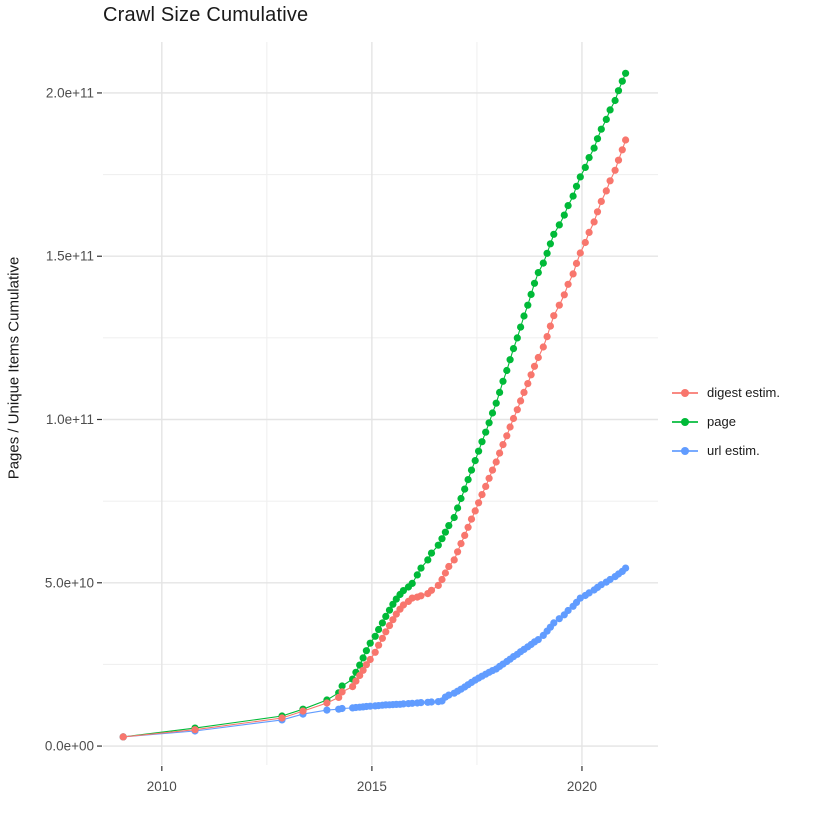 The image size is (826, 827). What do you see at coordinates (70, 92) in the screenshot?
I see `y-tick-label: 2.0e+11` at bounding box center [70, 92].